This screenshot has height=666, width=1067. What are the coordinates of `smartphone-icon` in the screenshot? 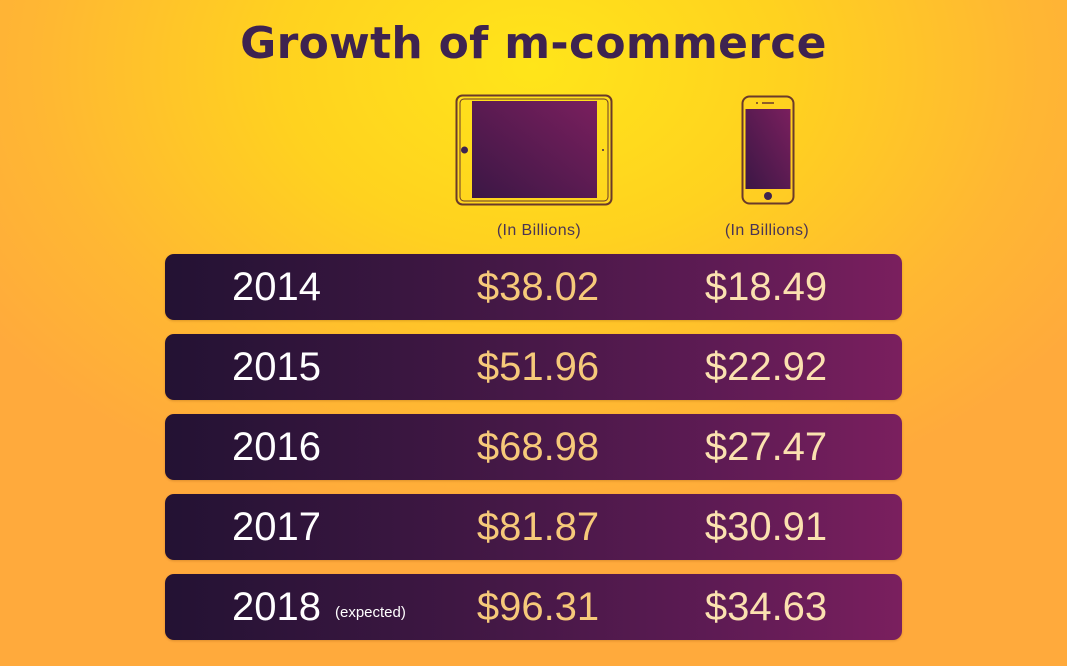 It's located at (768, 150).